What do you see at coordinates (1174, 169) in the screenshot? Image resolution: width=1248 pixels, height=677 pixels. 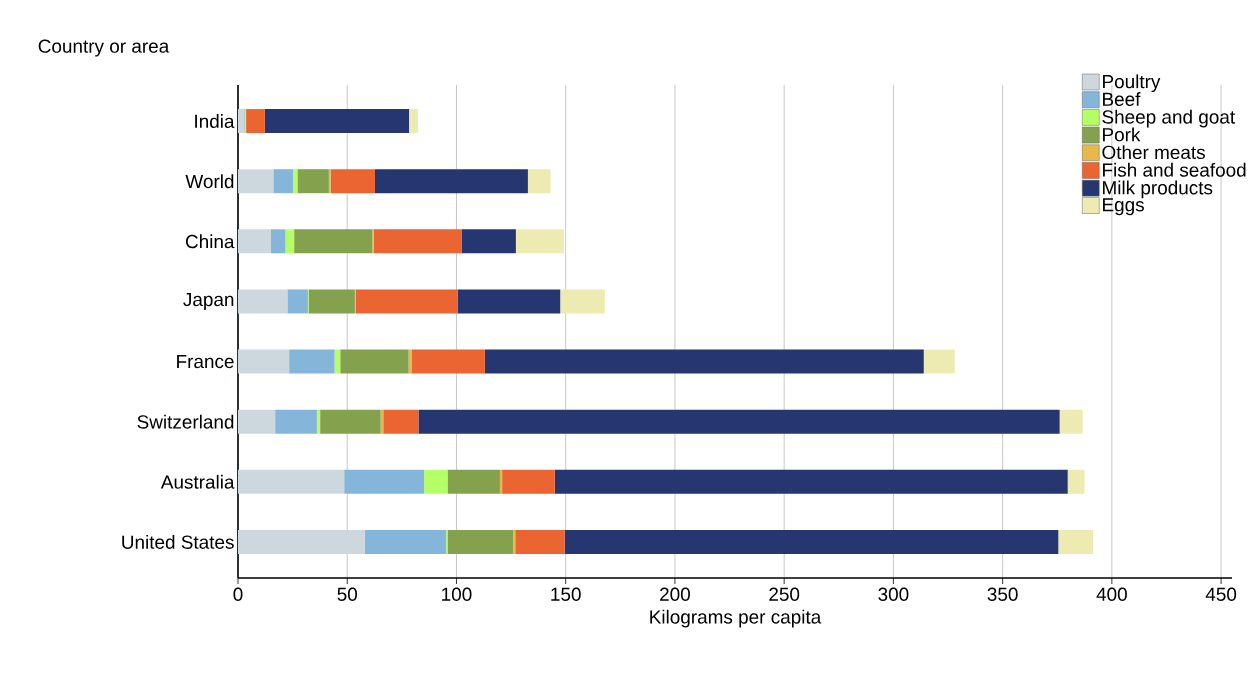 I see `legend-label: Fish and seafood` at bounding box center [1174, 169].